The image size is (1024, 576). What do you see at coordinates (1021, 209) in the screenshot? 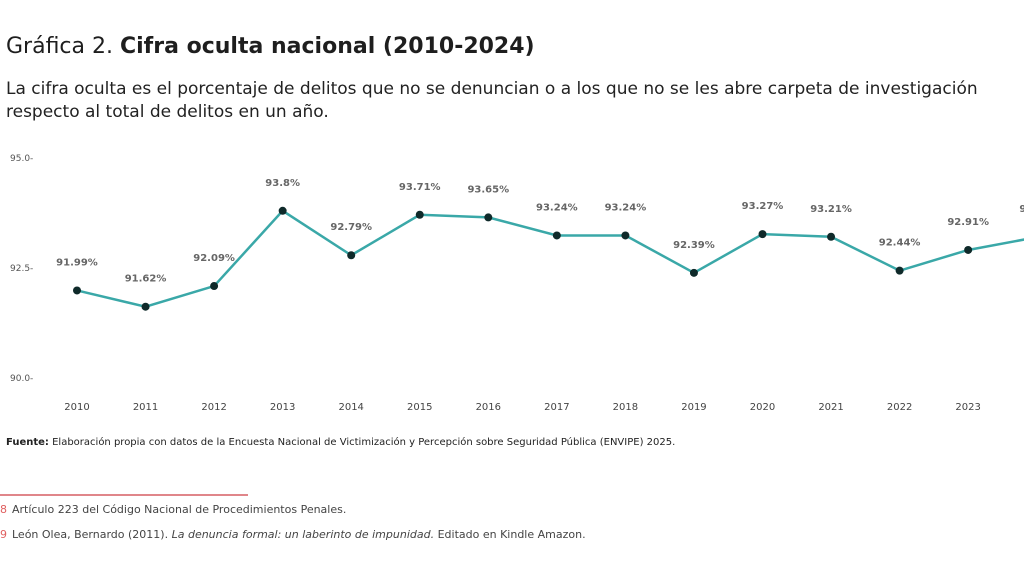
I see `data-label: 93.2%` at bounding box center [1021, 209].